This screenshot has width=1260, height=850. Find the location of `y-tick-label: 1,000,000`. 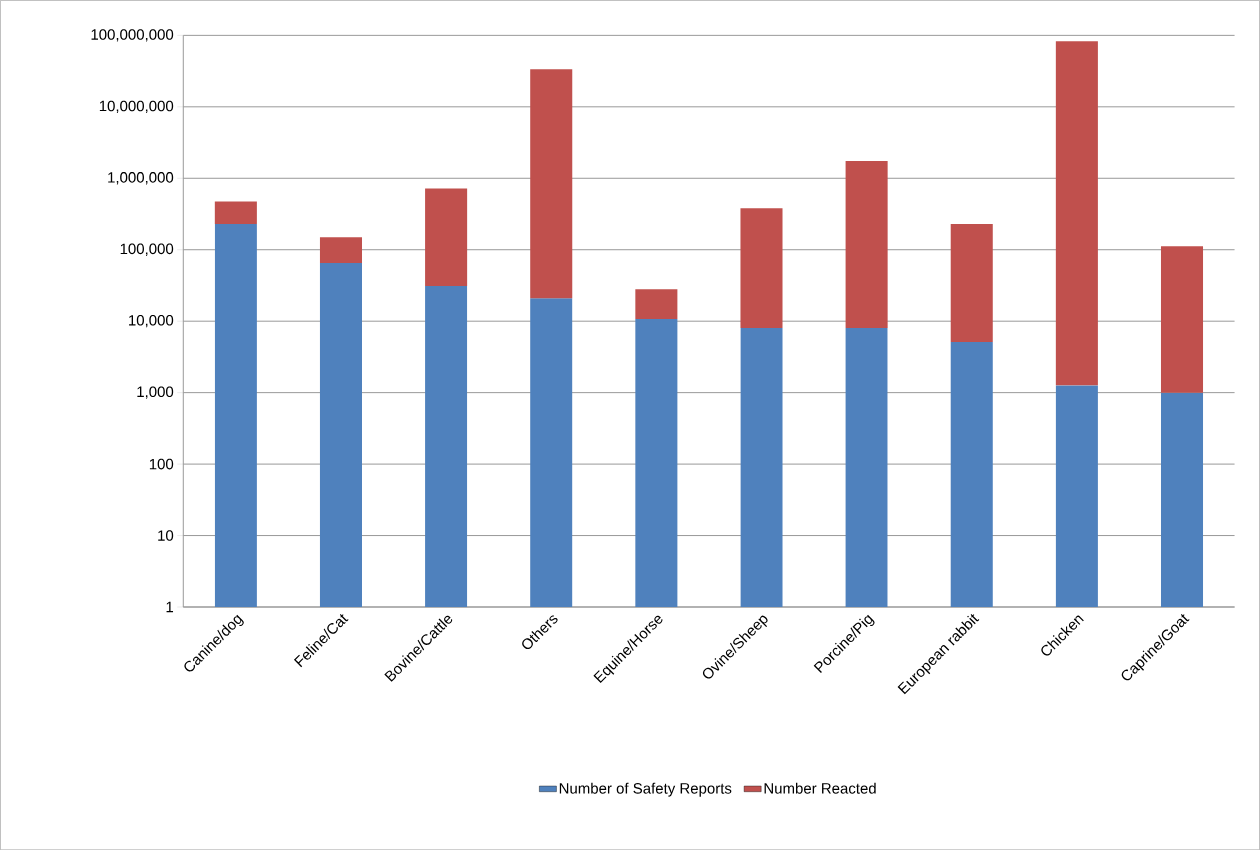

y-tick-label: 1,000,000 is located at coordinates (141, 178).